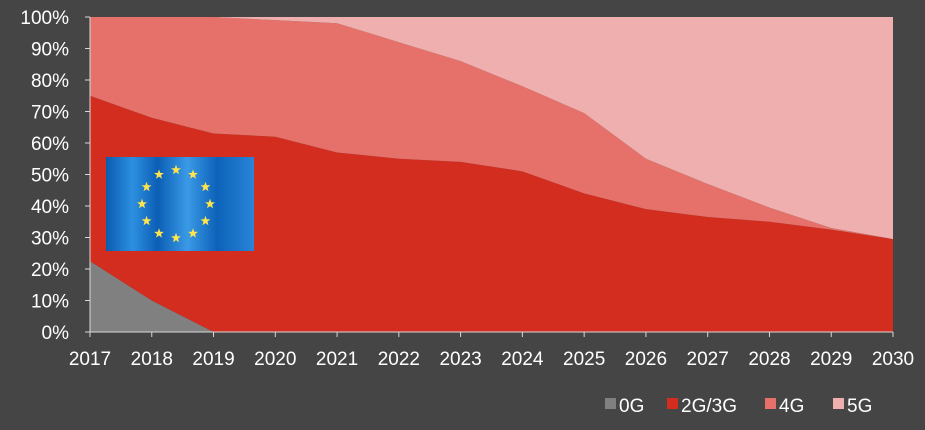 The height and width of the screenshot is (430, 925). Describe the element at coordinates (893, 359) in the screenshot. I see `x-tick-label: 2030` at that location.